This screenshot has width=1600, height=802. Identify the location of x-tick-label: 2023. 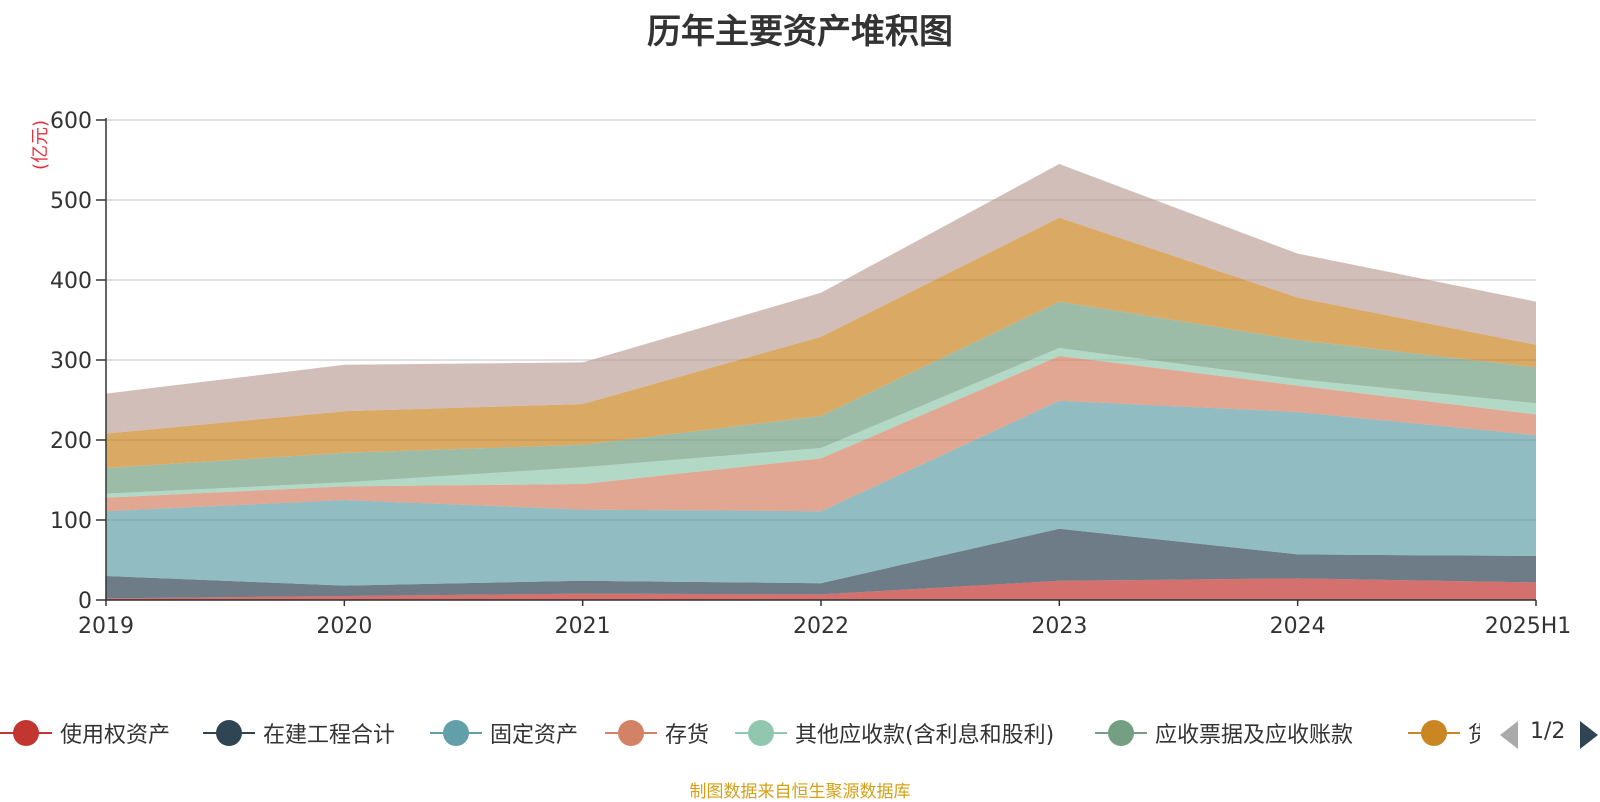
(1059, 626).